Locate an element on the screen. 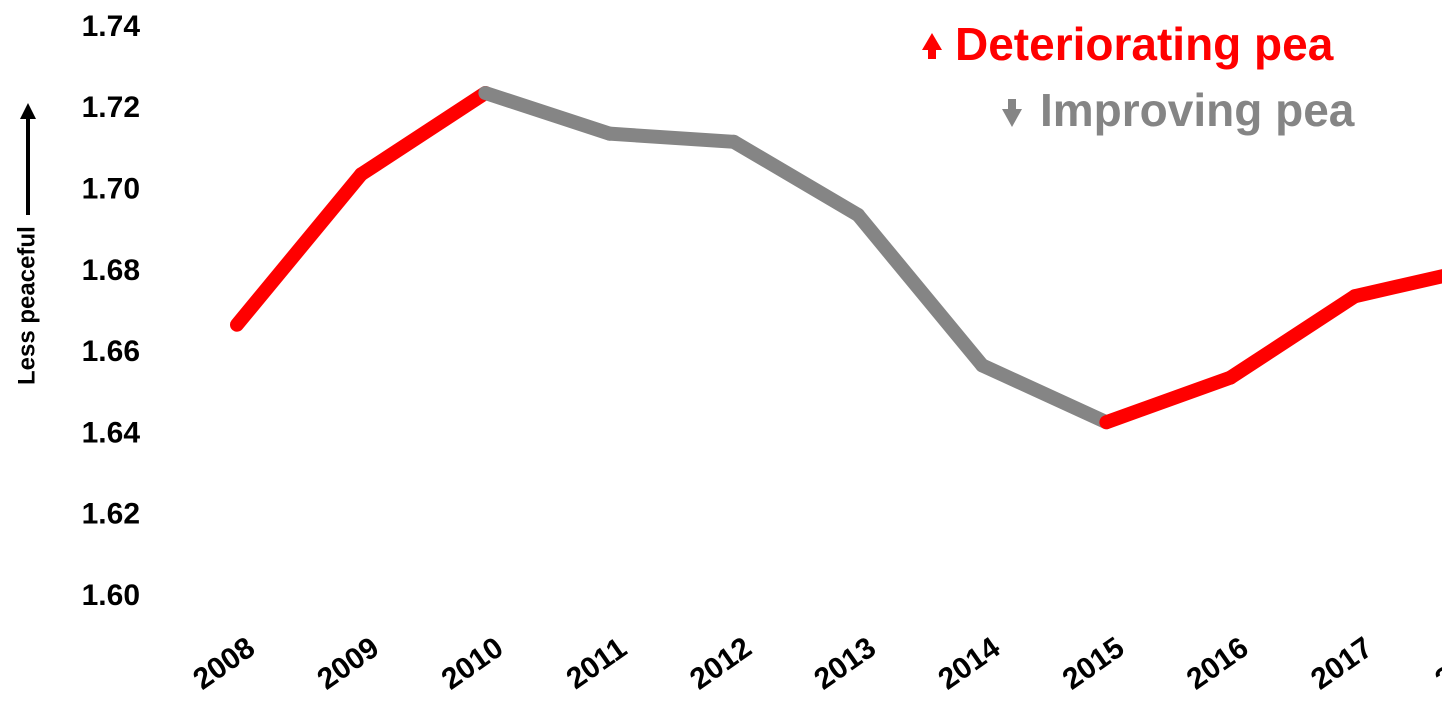  y-tick-label: 1.64 is located at coordinates (111, 432).